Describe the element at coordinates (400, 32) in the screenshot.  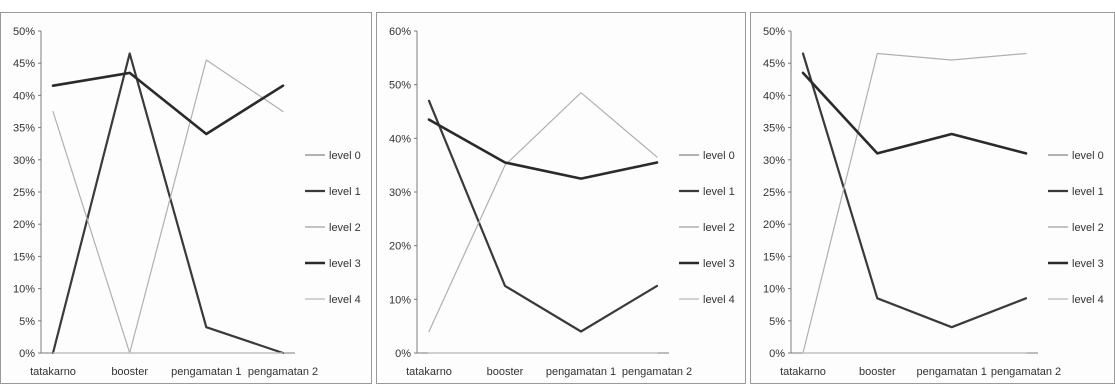
I see `y-tick-label: 60%` at that location.